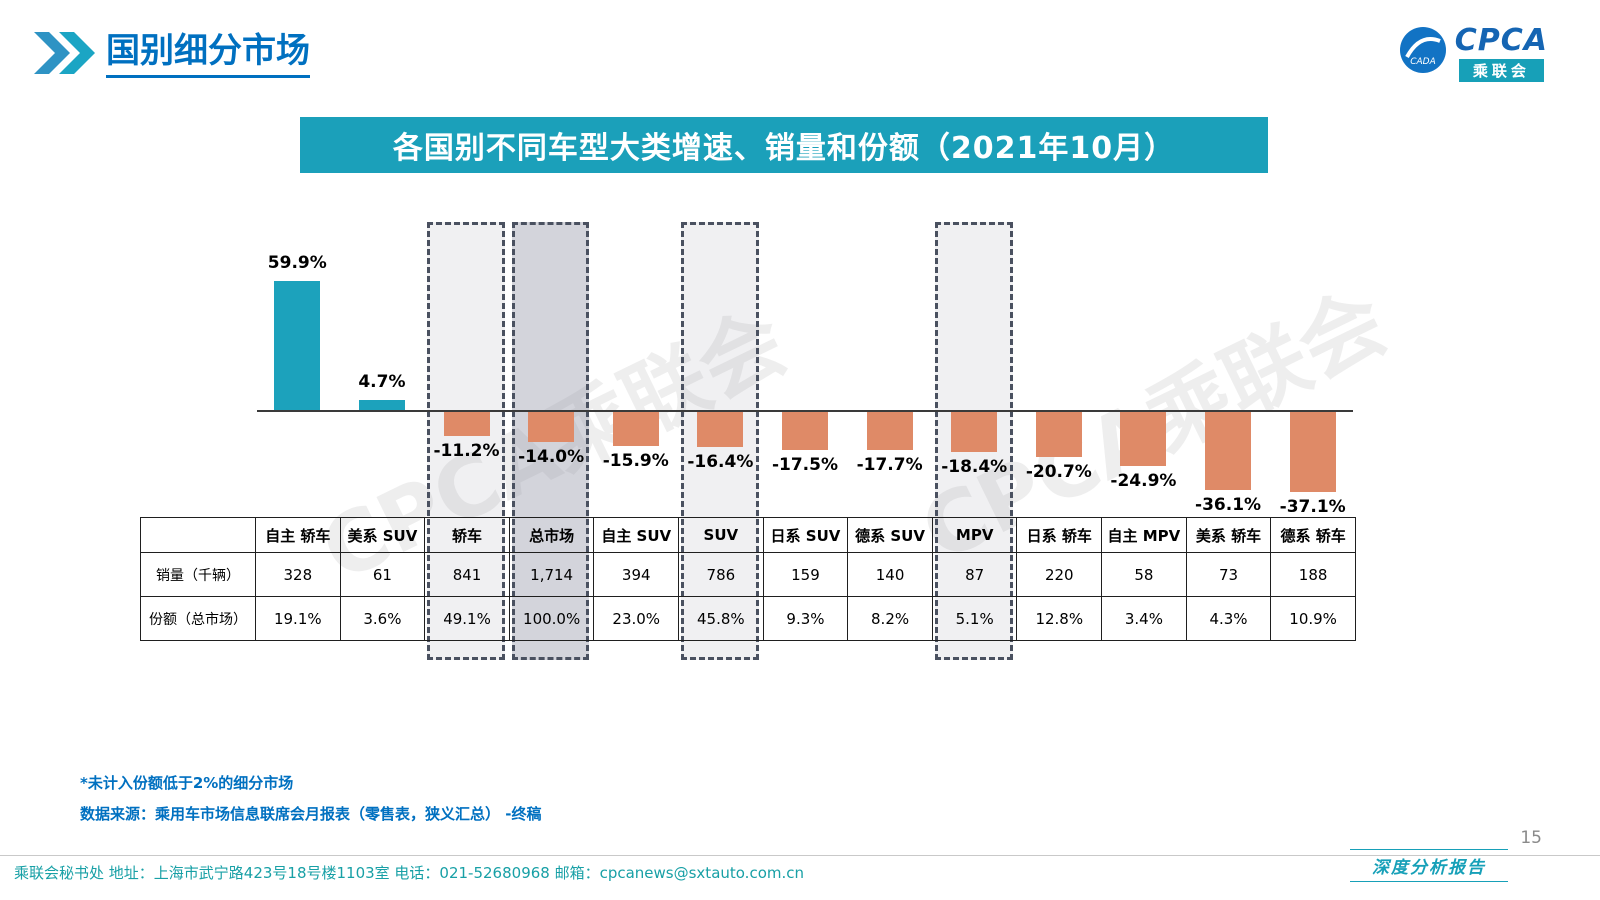  I want to click on page-number: 15, so click(1531, 838).